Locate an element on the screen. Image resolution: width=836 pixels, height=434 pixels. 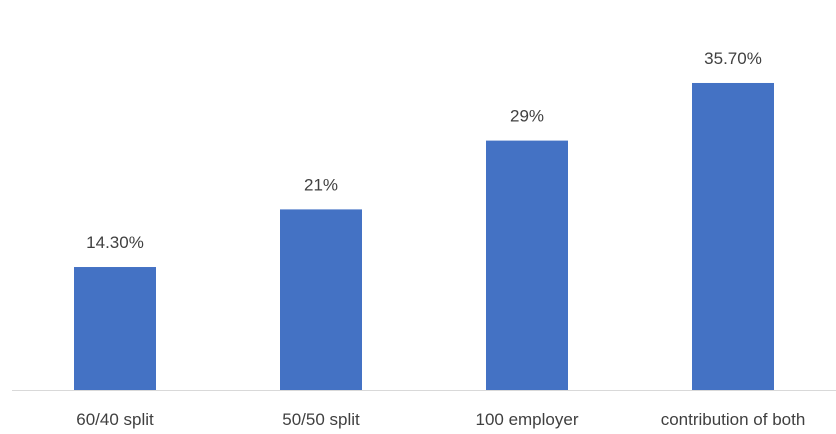
x-tick-label-3: 100 employer is located at coordinates (526, 419).